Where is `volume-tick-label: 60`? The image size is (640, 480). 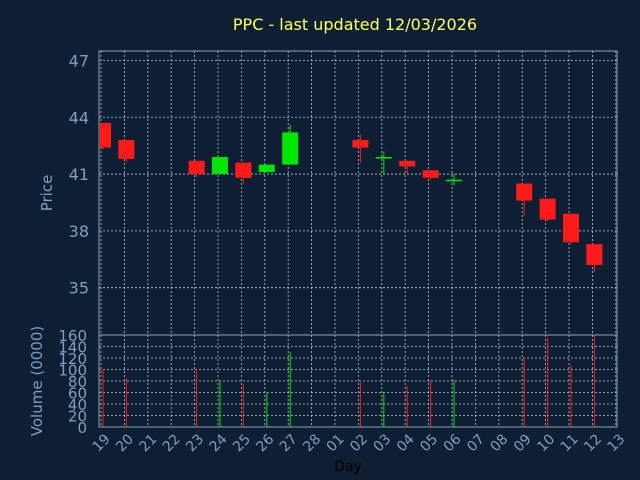
volume-tick-label: 60 is located at coordinates (77, 394).